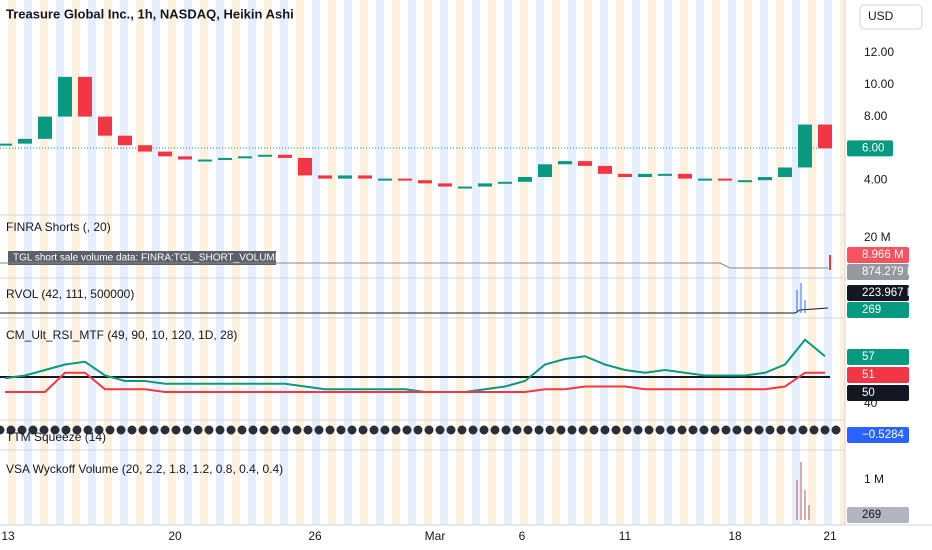  Describe the element at coordinates (625, 536) in the screenshot. I see `time-label: 11` at that location.